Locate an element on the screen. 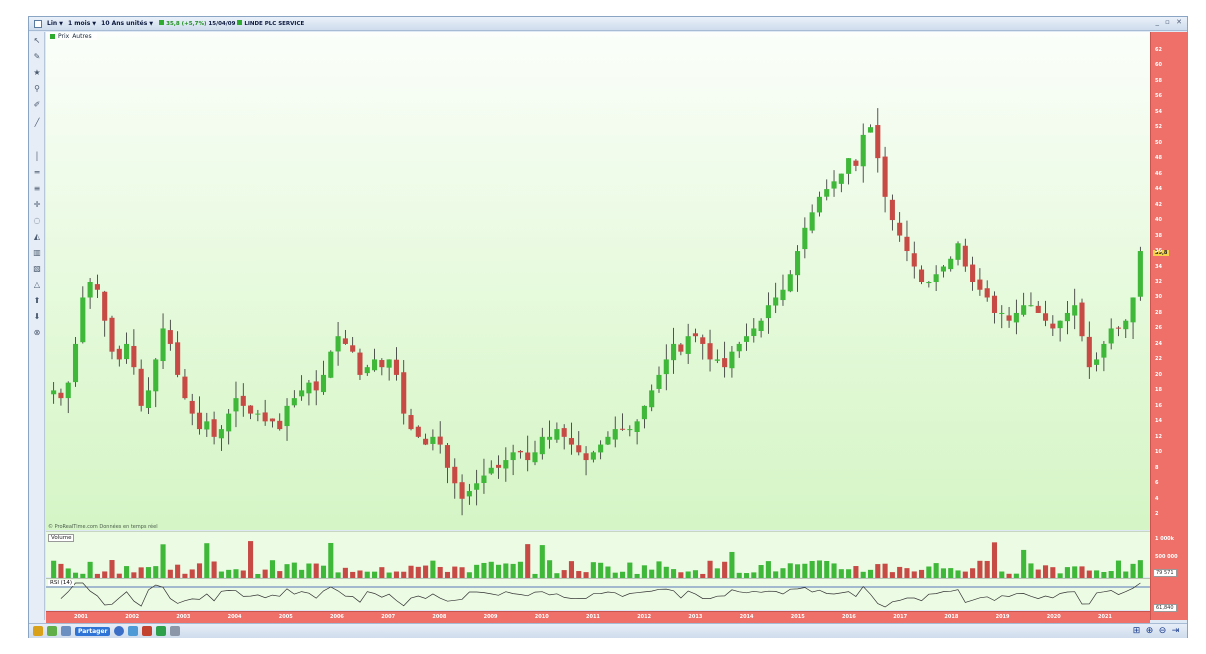 This screenshot has height=654, width=1206. share-button: Partager is located at coordinates (93, 631).